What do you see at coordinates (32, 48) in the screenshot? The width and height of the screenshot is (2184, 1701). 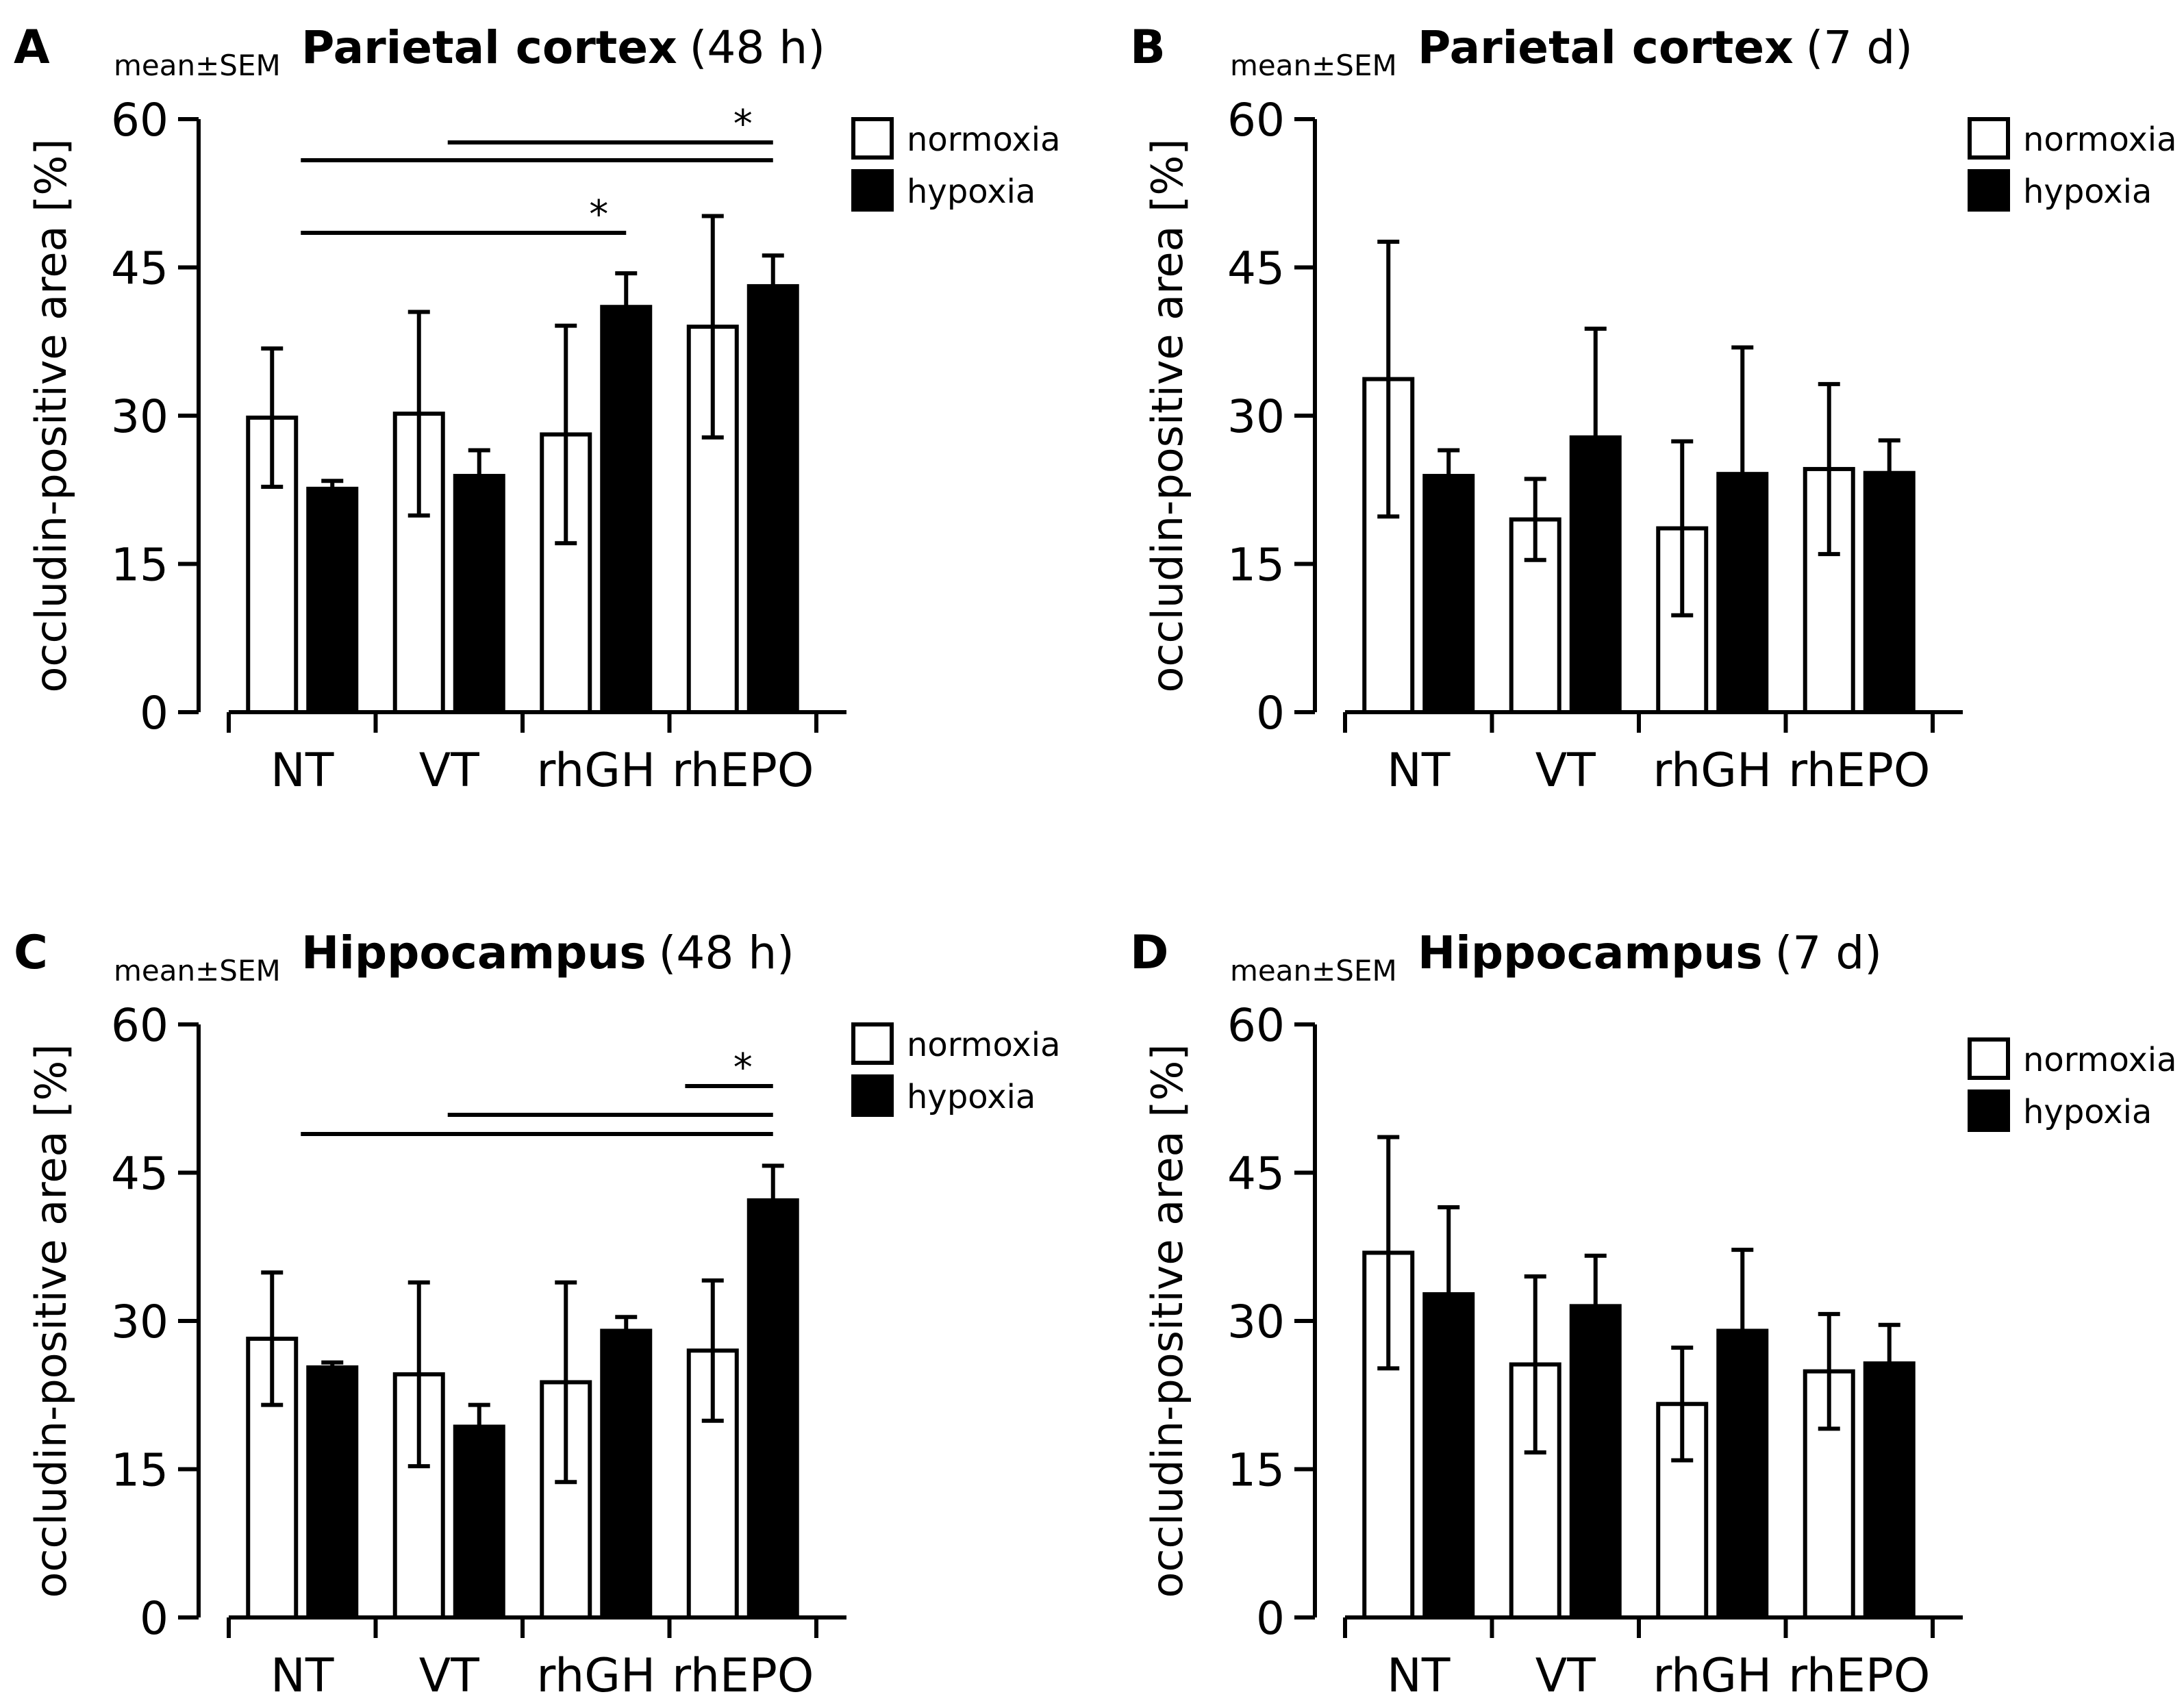 I see `panel-letter: A` at bounding box center [32, 48].